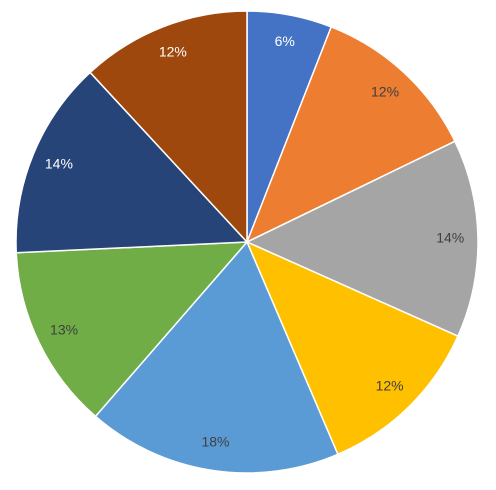 This screenshot has width=496, height=490. What do you see at coordinates (215, 442) in the screenshot?
I see `data-label: 18%` at bounding box center [215, 442].